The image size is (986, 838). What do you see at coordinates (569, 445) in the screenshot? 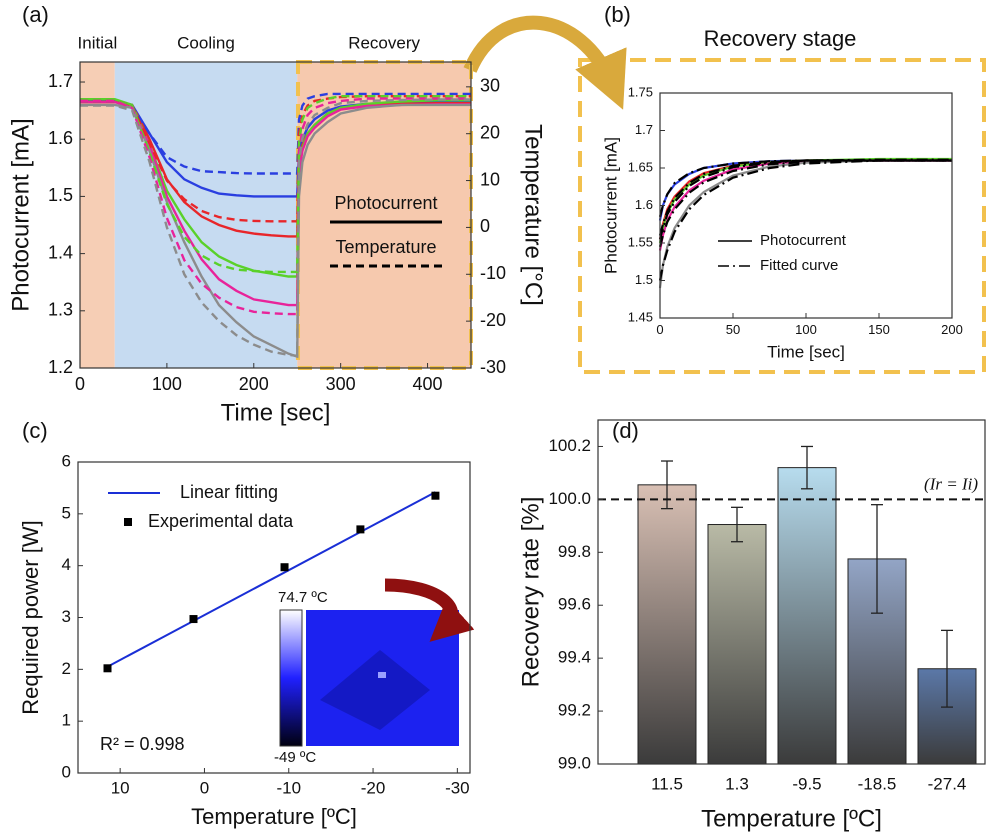
I see `y-tick-label: 100.2` at bounding box center [569, 445].